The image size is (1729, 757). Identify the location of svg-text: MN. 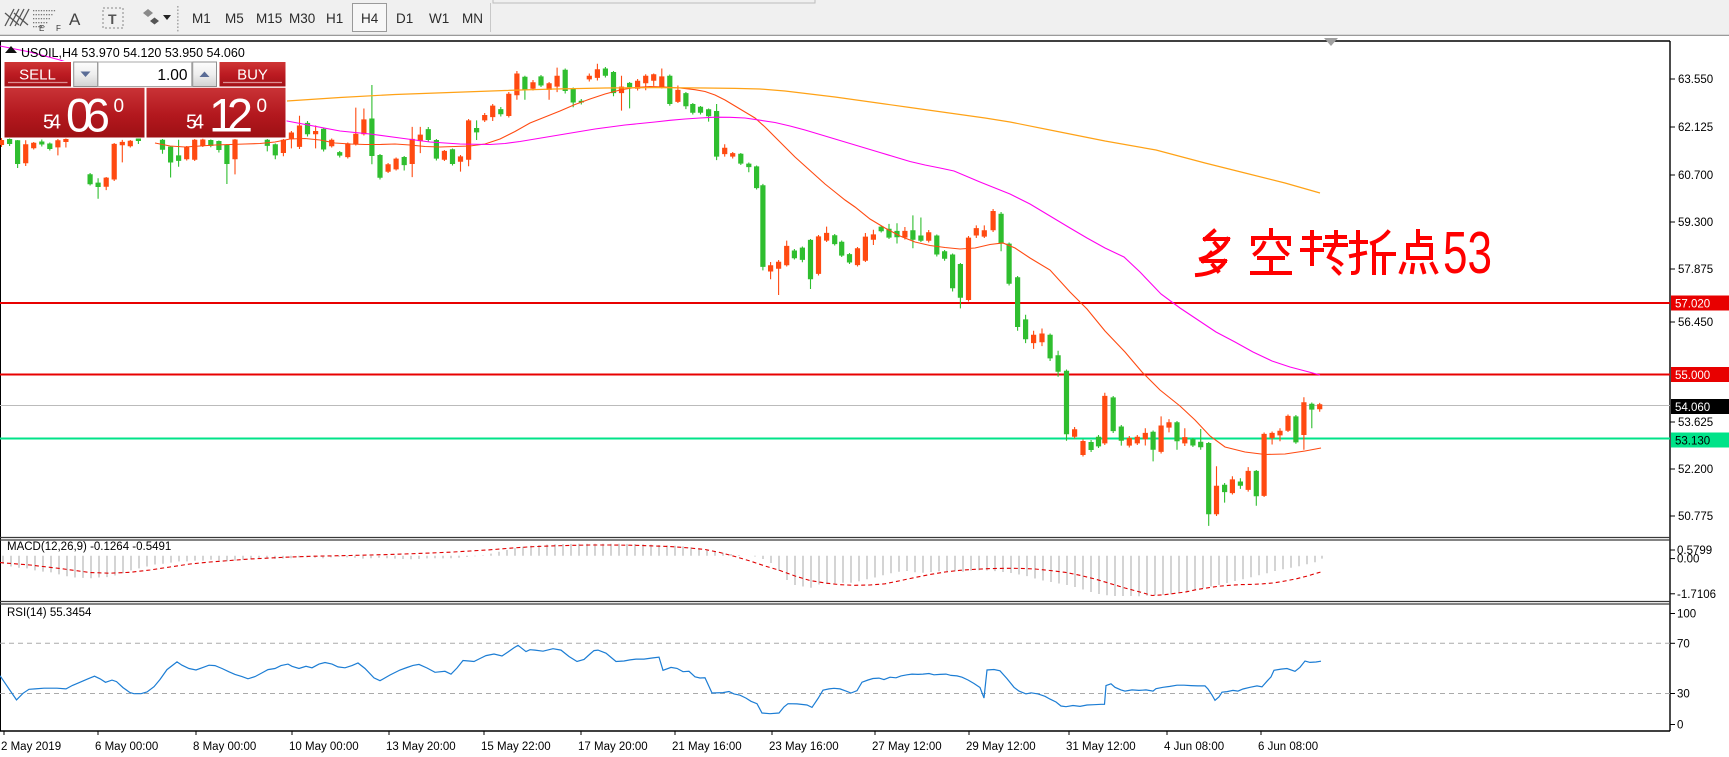
(472, 18).